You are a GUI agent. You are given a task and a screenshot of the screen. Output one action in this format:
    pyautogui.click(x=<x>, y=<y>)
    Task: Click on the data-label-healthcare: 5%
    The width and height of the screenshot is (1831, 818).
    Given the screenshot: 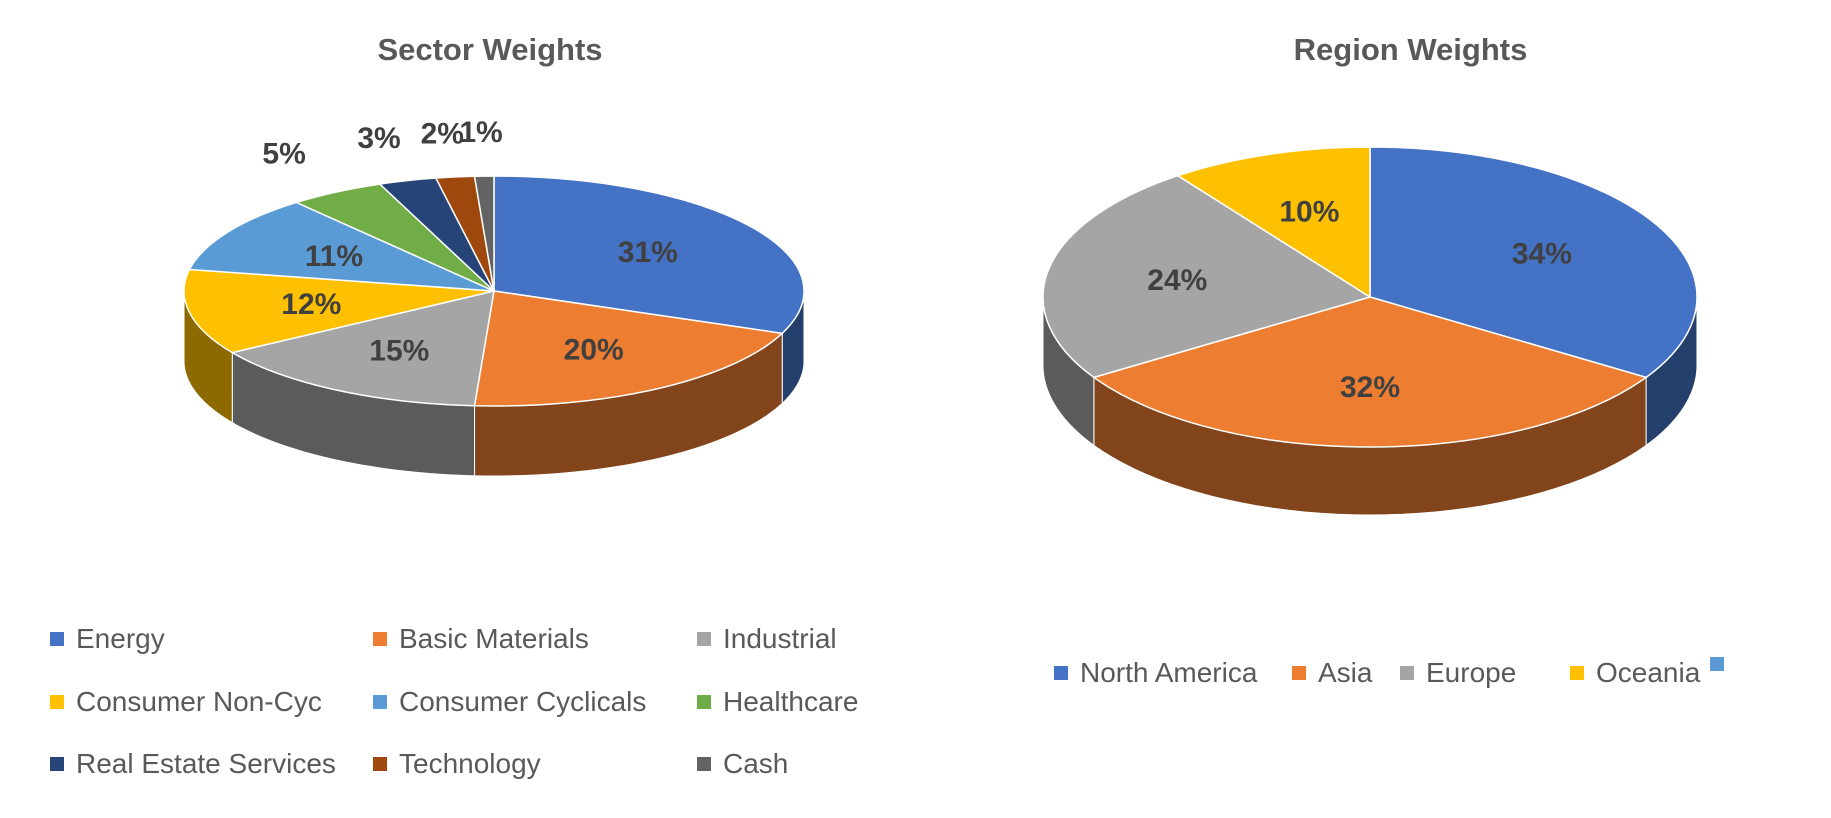 What is the action you would take?
    pyautogui.click(x=283, y=153)
    